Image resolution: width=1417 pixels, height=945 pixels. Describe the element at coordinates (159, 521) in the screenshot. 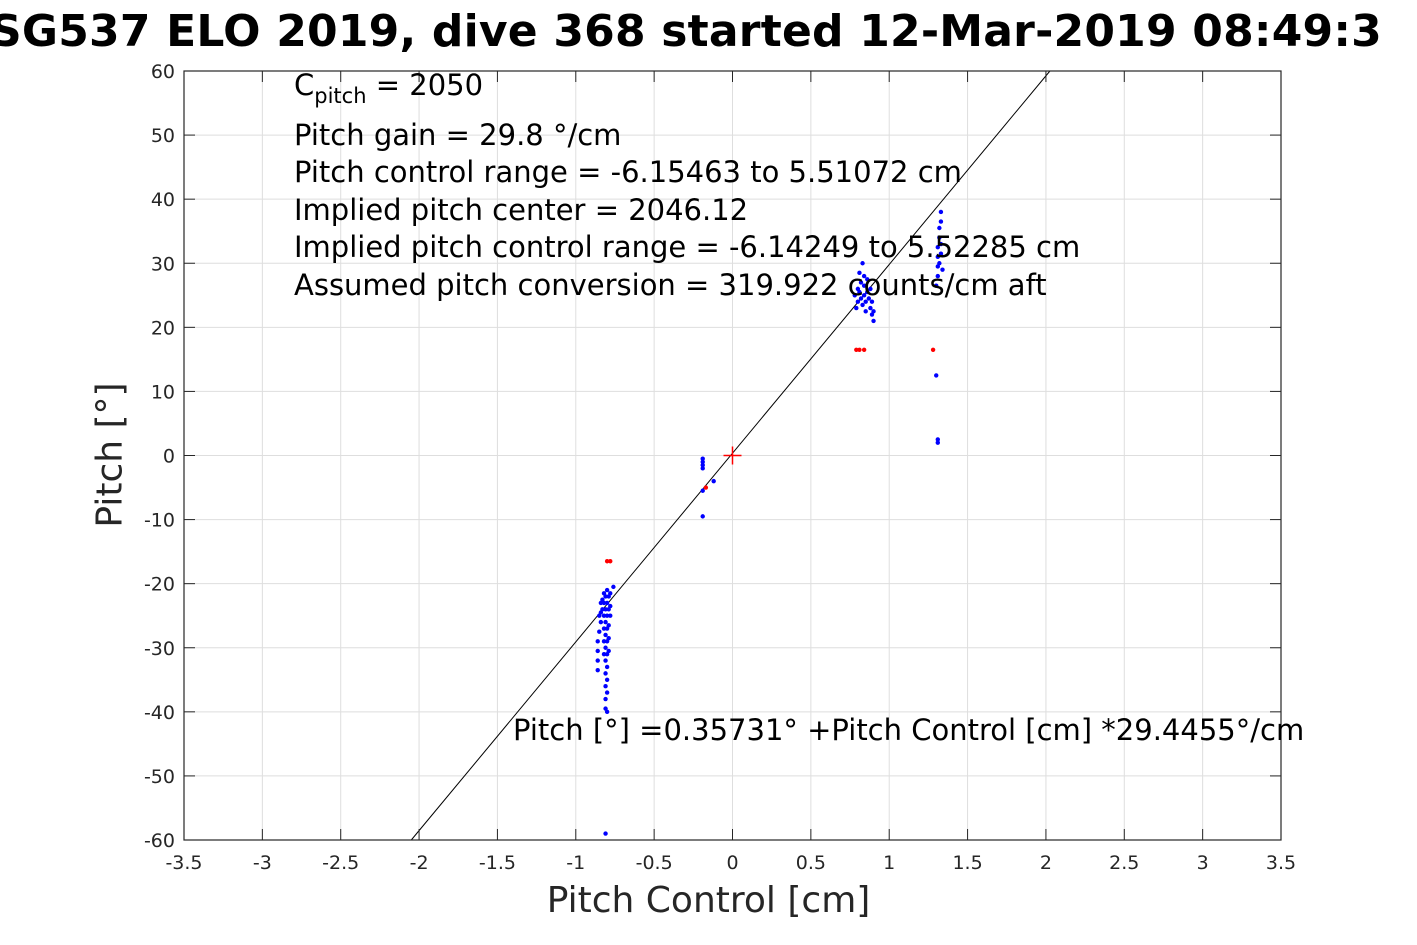

I see `y-tick-label: -10` at that location.